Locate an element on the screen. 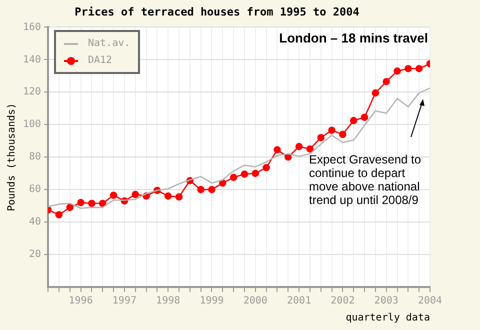 This screenshot has height=330, width=480. legend-label: Nat.av. is located at coordinates (109, 44).